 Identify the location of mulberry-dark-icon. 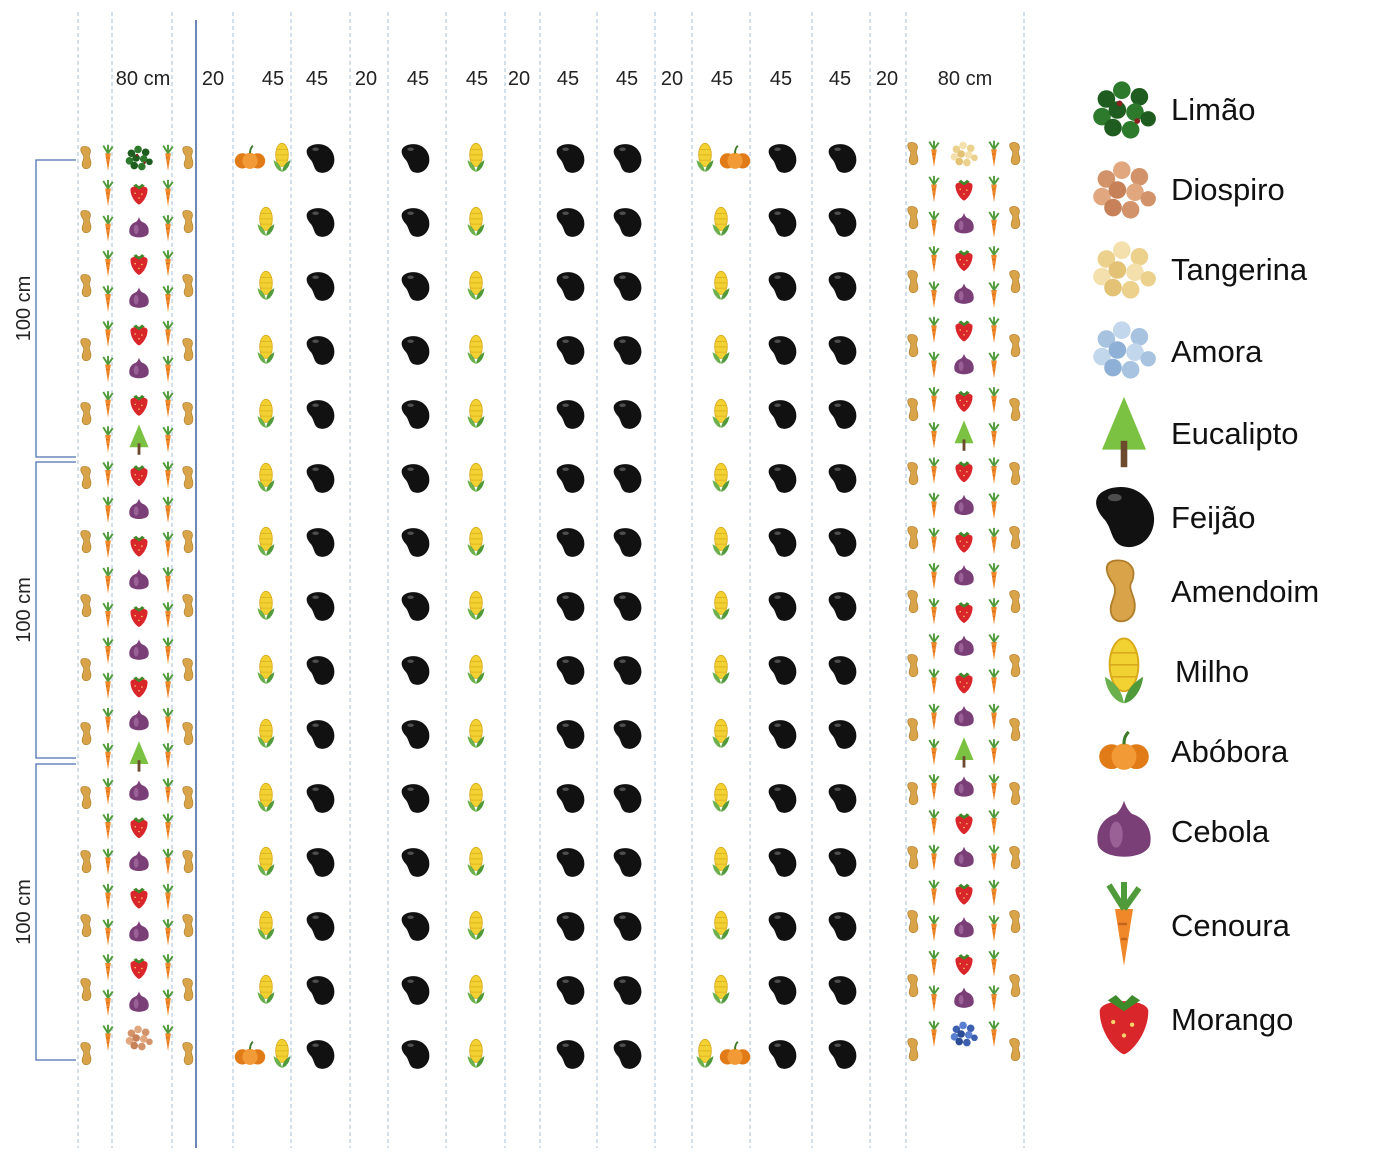
(964, 1034).